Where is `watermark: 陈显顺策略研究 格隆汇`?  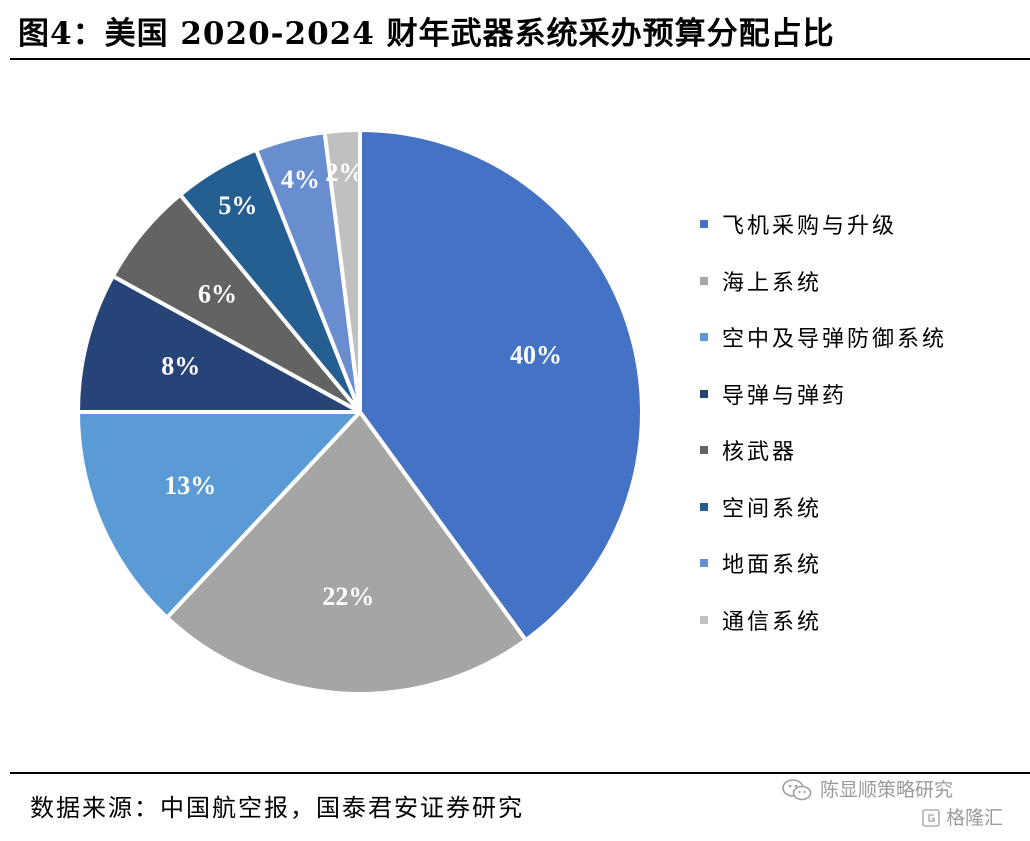 watermark: 陈显顺策略研究 格隆汇 is located at coordinates (892, 803).